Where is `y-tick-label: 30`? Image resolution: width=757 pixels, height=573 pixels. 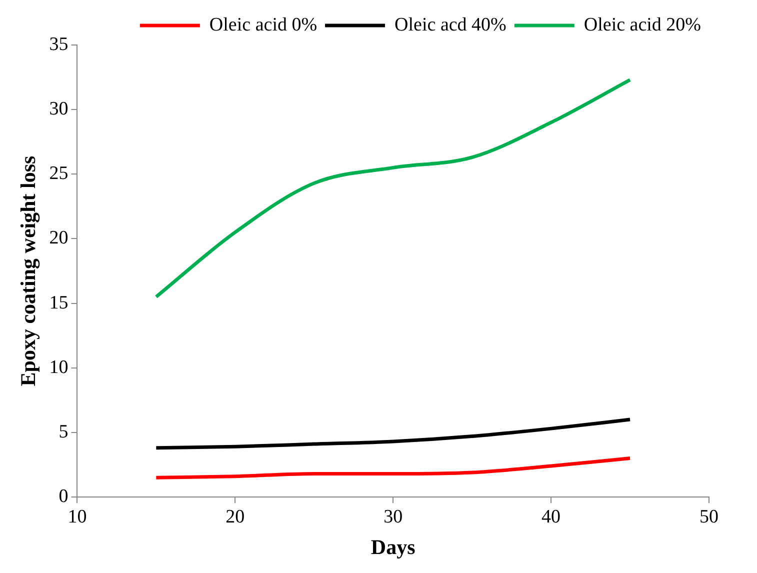 y-tick-label: 30 is located at coordinates (58, 109).